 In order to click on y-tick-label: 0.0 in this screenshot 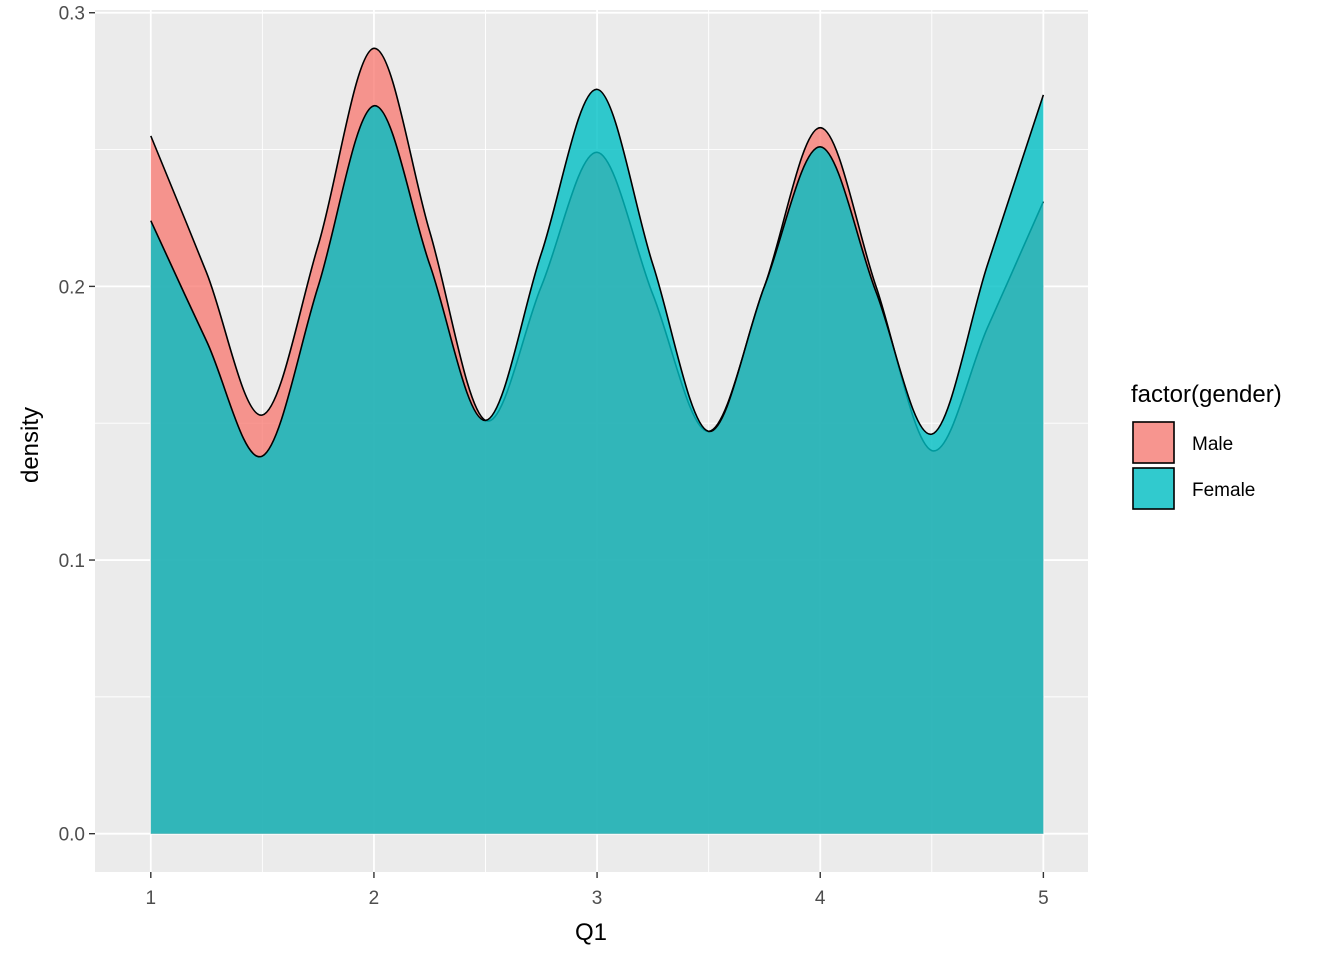, I will do `click(72, 835)`.